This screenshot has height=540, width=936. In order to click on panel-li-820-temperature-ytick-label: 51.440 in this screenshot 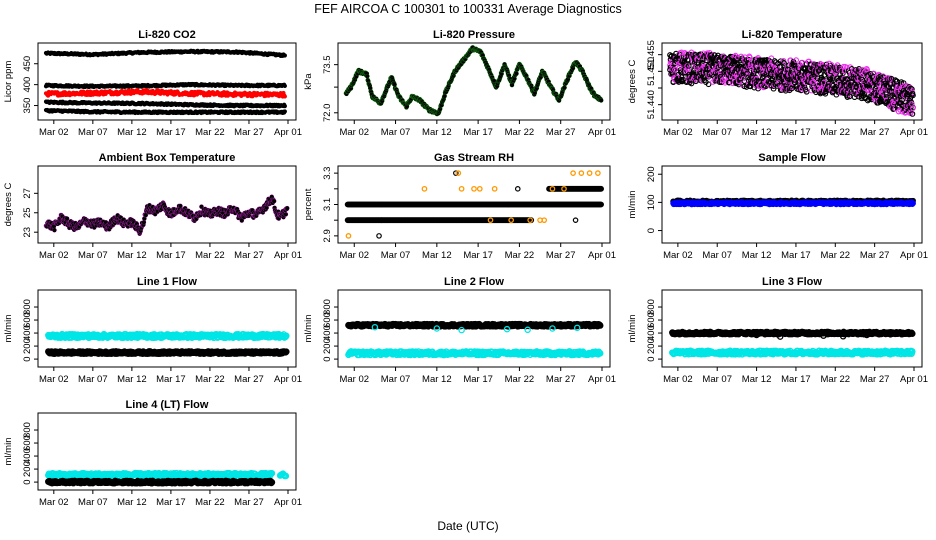, I will do `click(651, 104)`.